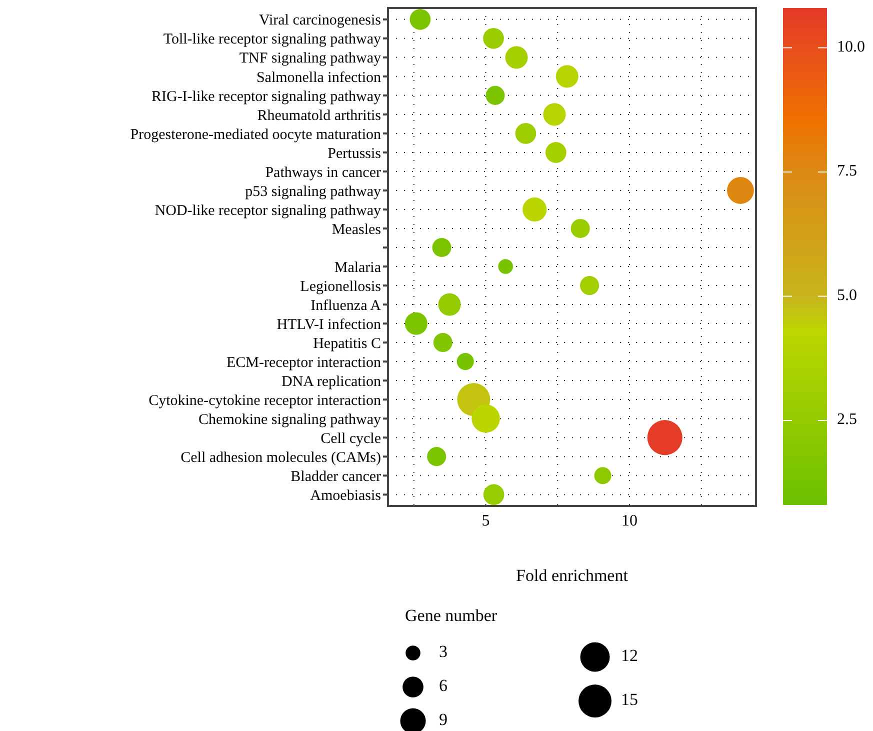  Describe the element at coordinates (346, 496) in the screenshot. I see `y-tick-label: Amoebiasis` at that location.